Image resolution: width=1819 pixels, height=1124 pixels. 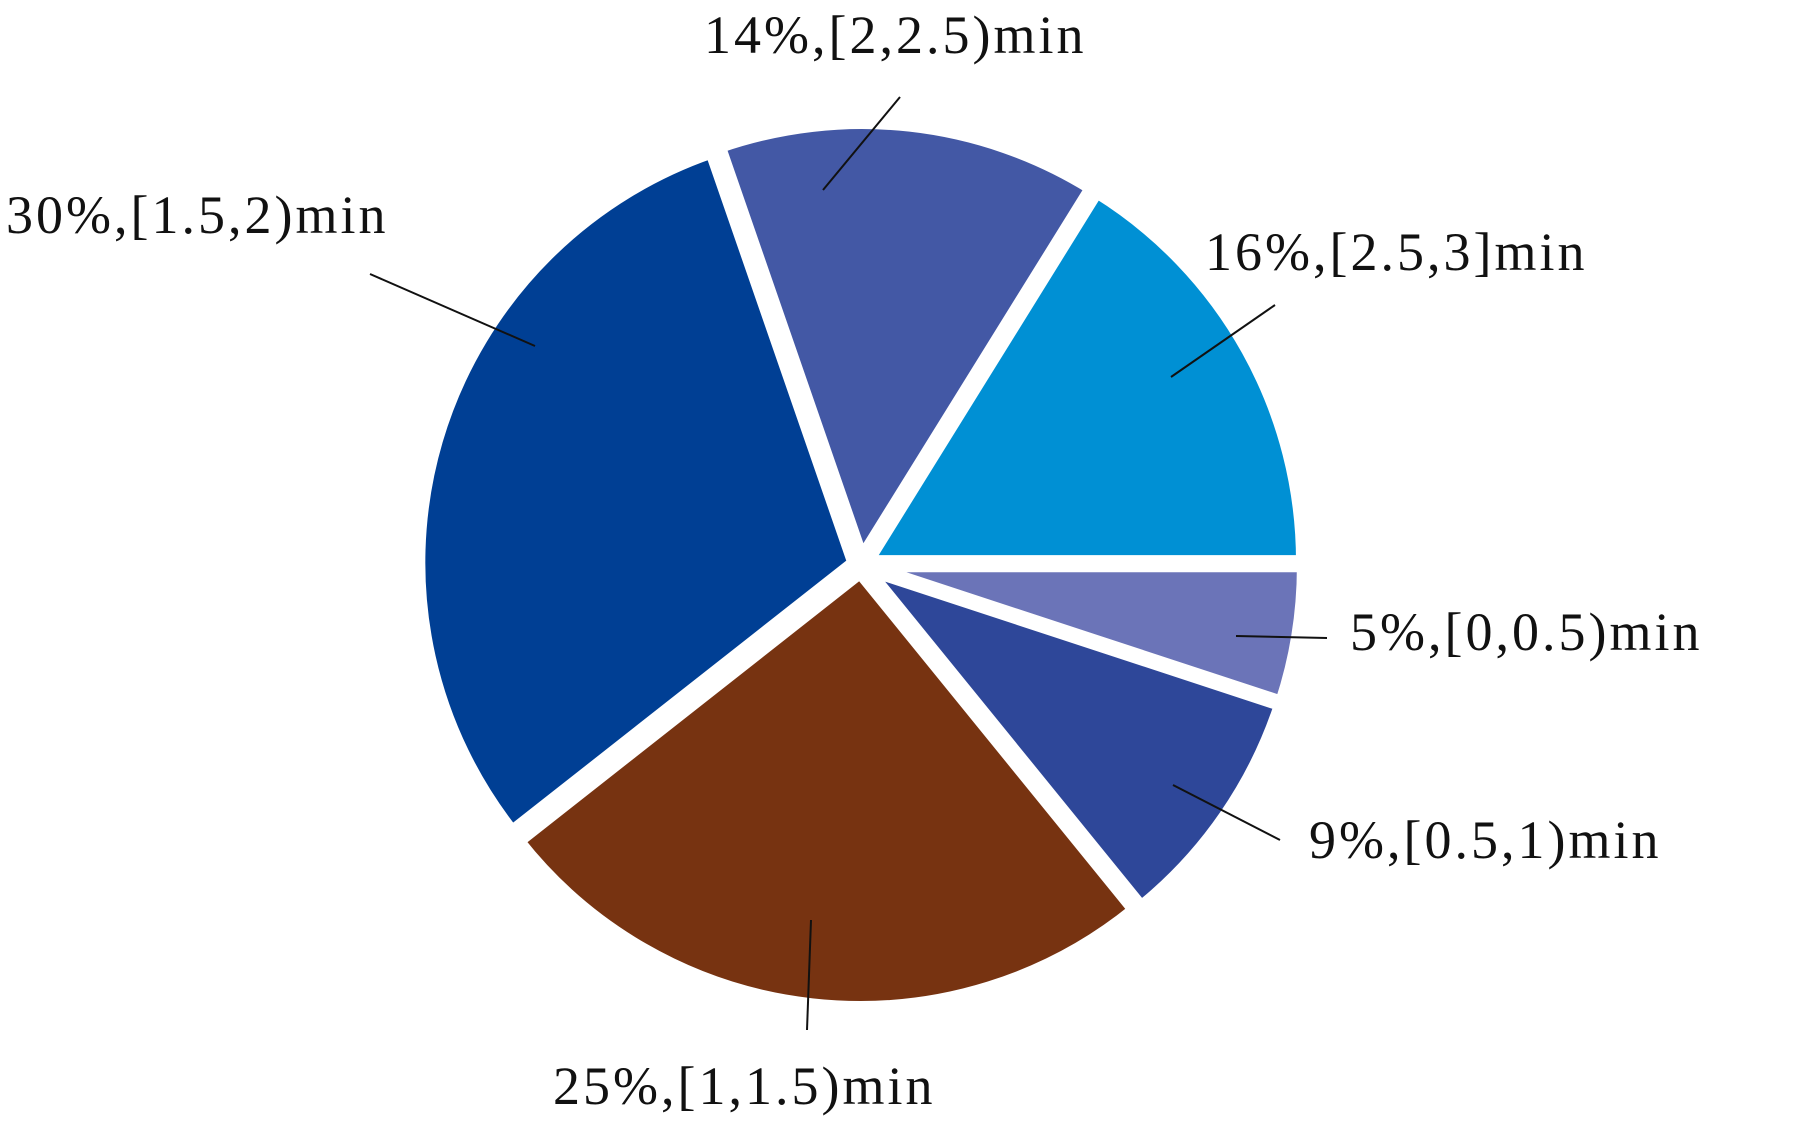 I want to click on value-label: 30%, so click(x=60, y=215).